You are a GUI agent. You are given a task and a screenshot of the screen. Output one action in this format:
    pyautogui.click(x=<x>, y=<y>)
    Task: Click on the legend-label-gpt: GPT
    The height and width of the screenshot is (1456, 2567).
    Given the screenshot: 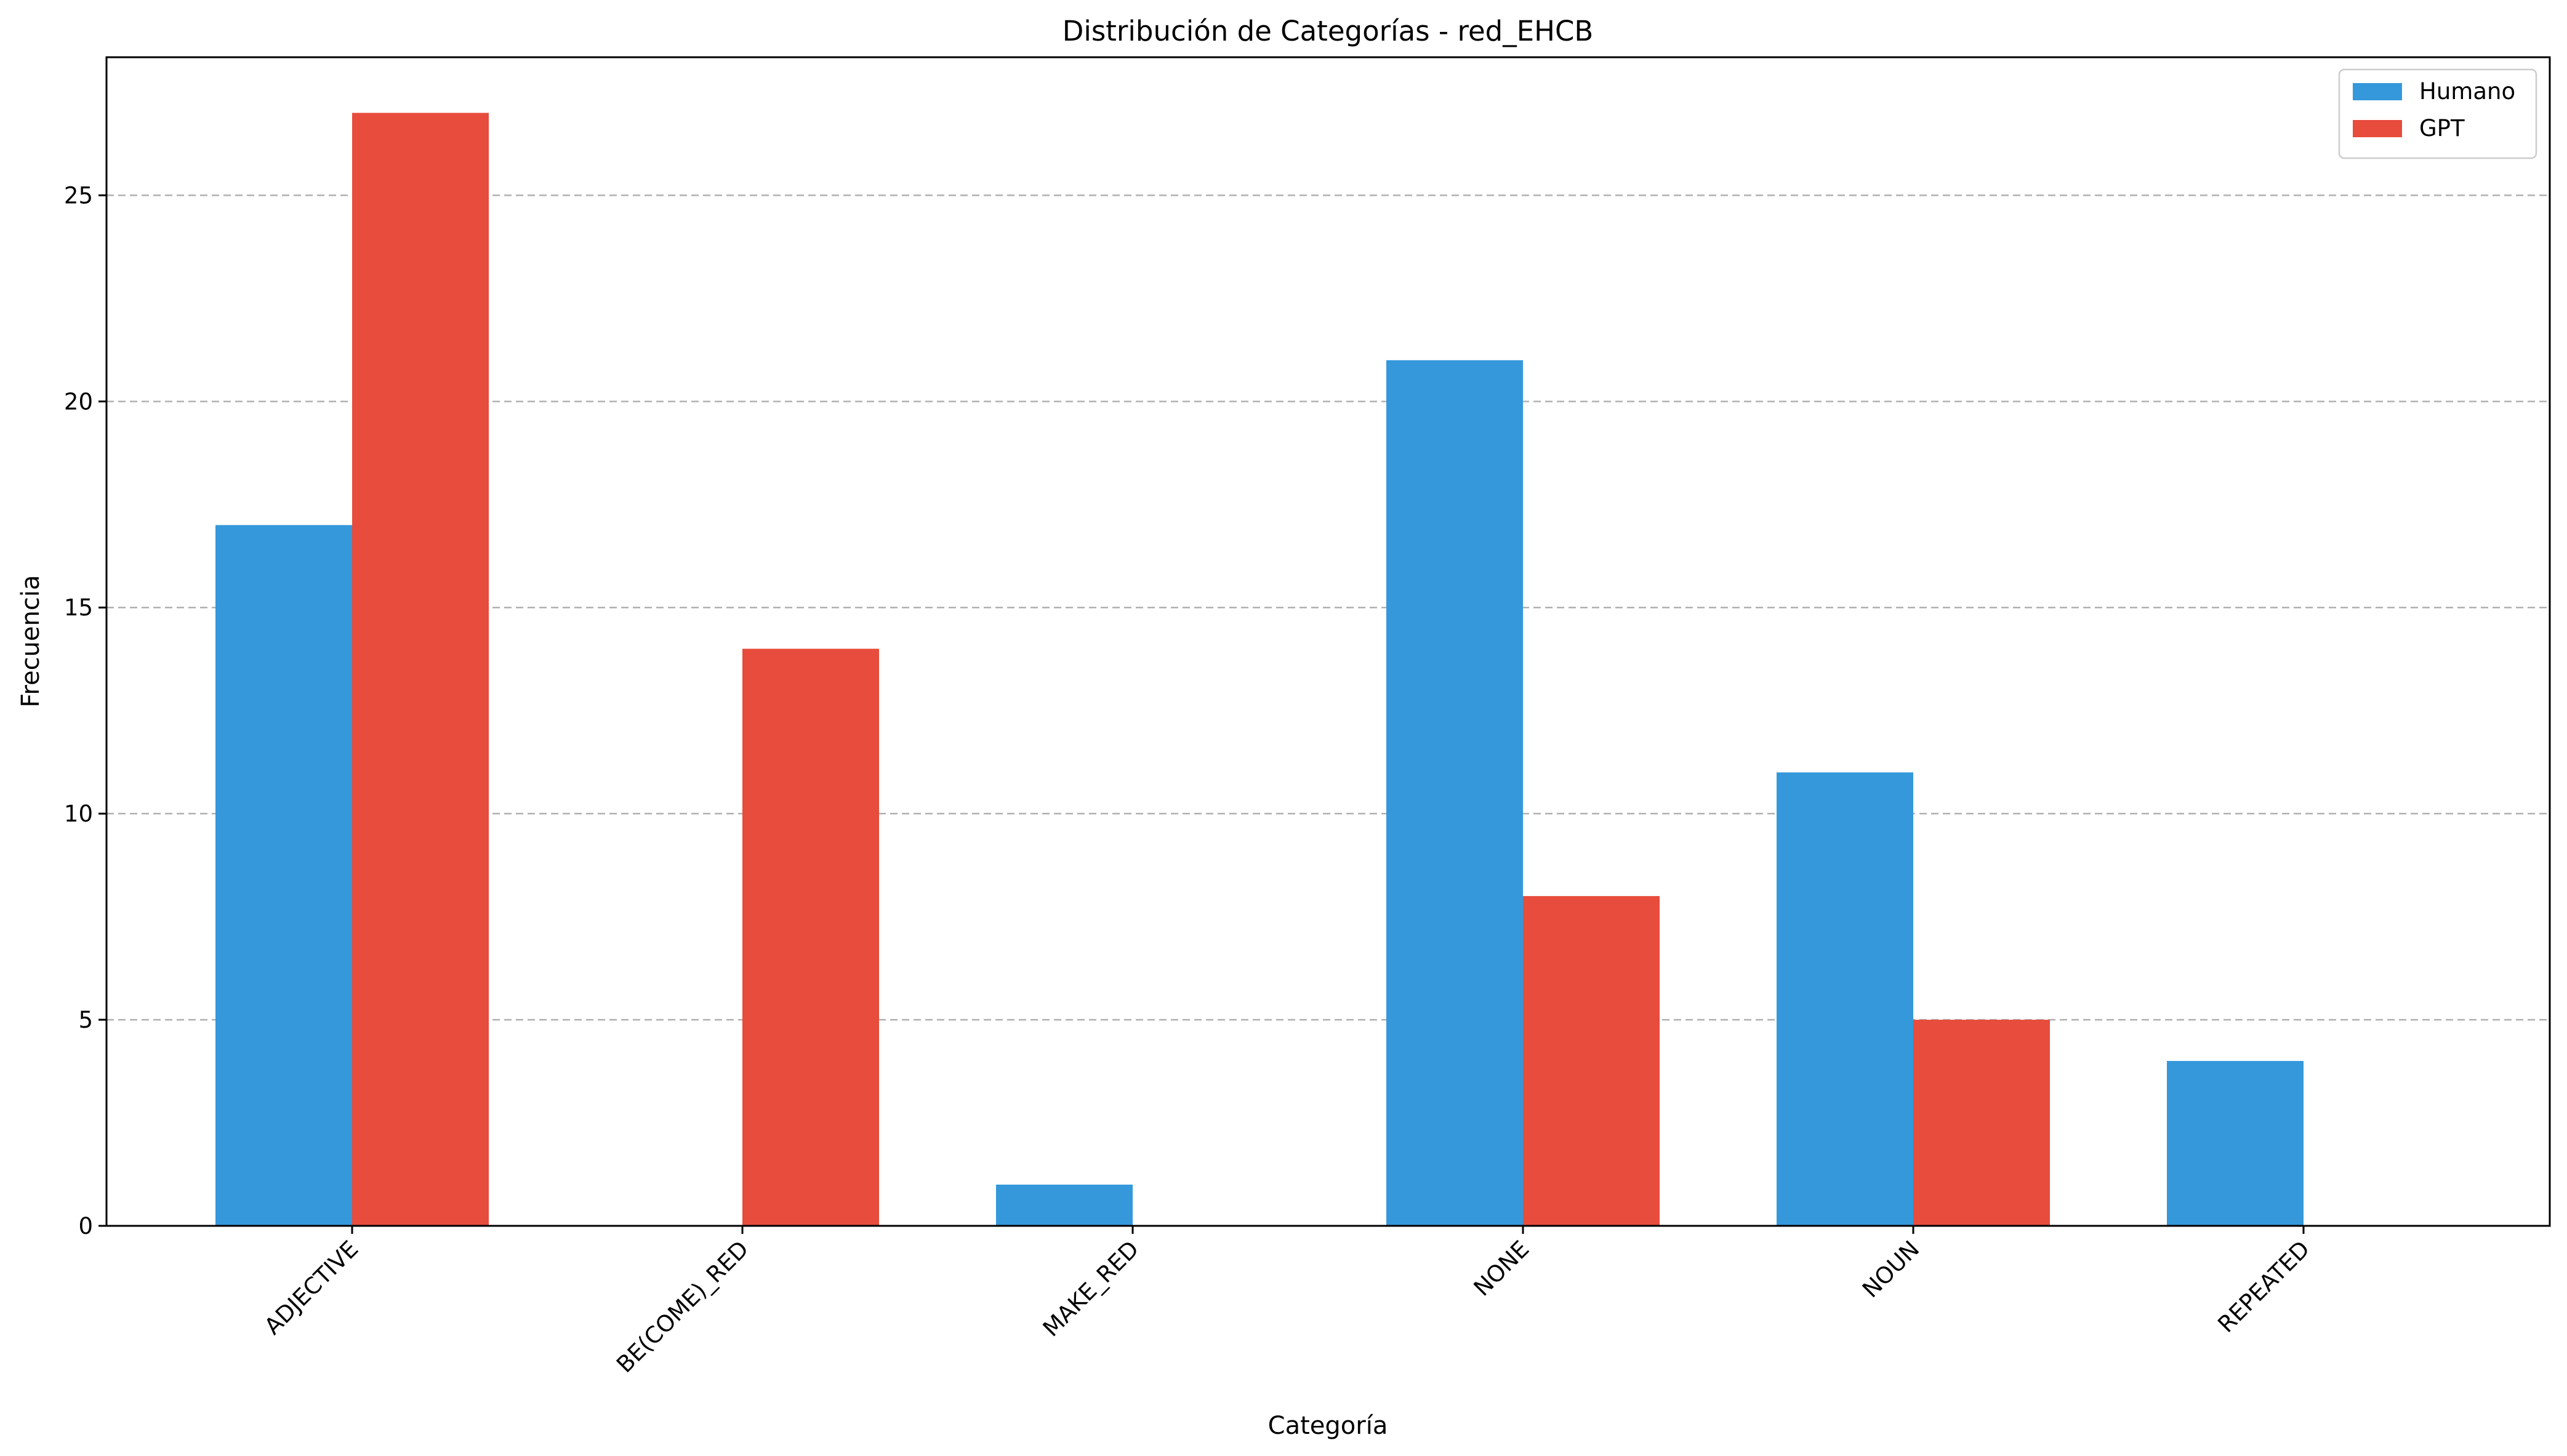 What is the action you would take?
    pyautogui.click(x=2442, y=128)
    